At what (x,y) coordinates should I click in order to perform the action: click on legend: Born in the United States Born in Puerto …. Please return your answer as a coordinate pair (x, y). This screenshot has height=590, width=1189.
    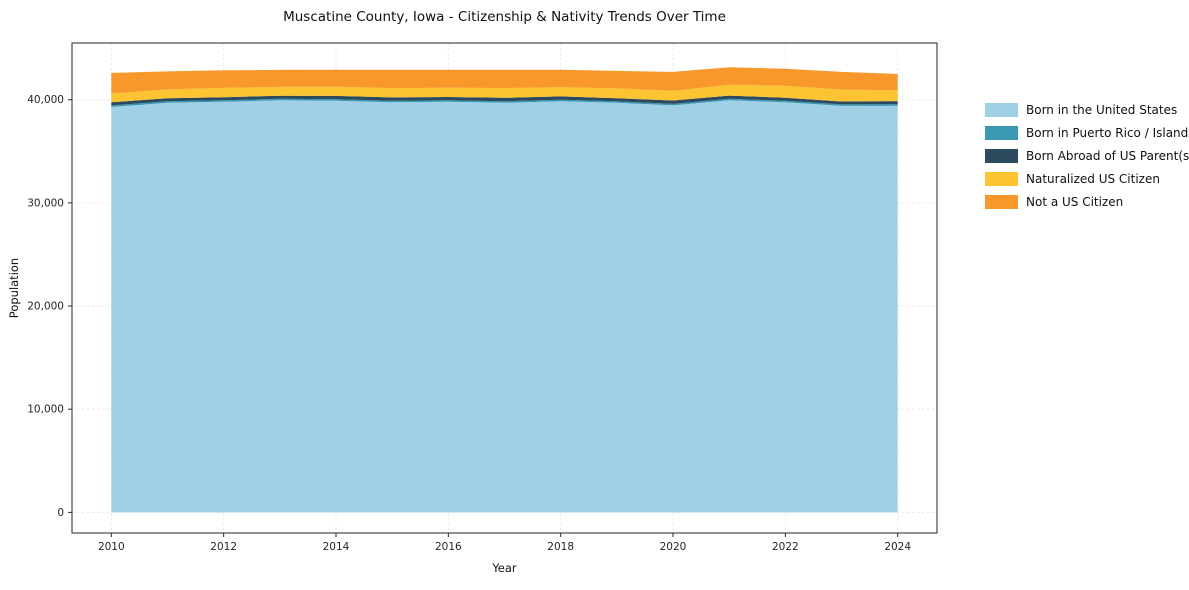
    Looking at the image, I should click on (1087, 156).